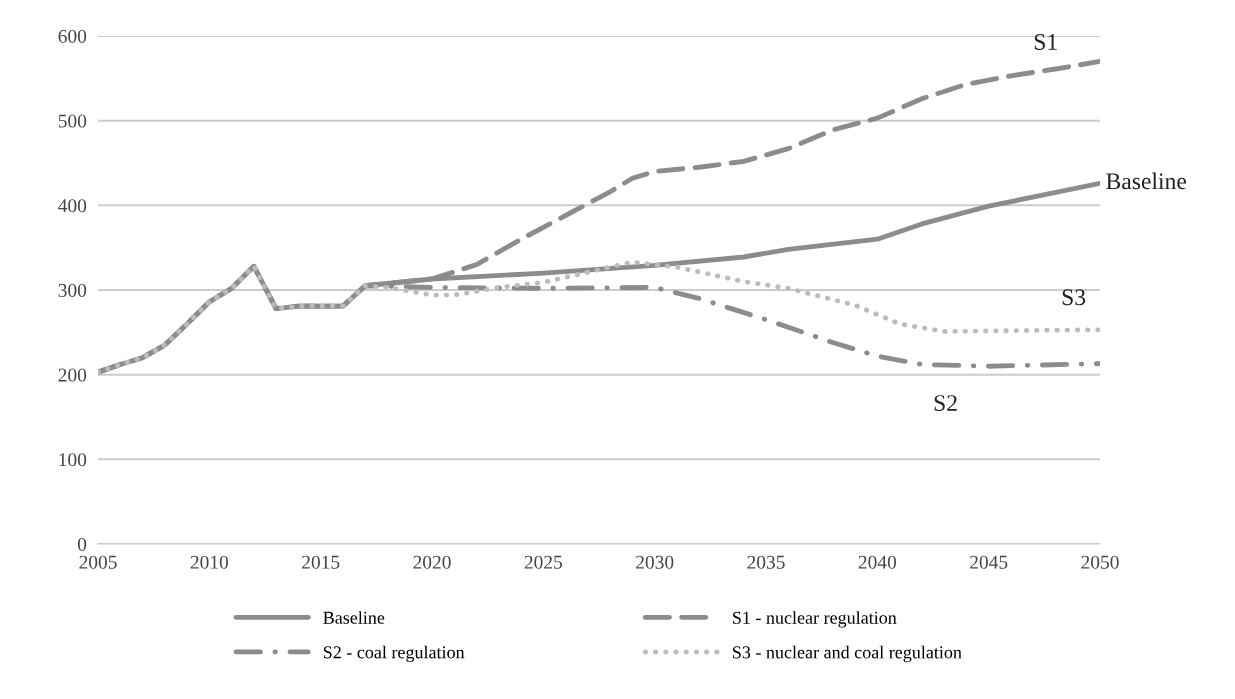  Describe the element at coordinates (72, 206) in the screenshot. I see `y-tick-label: 400` at that location.